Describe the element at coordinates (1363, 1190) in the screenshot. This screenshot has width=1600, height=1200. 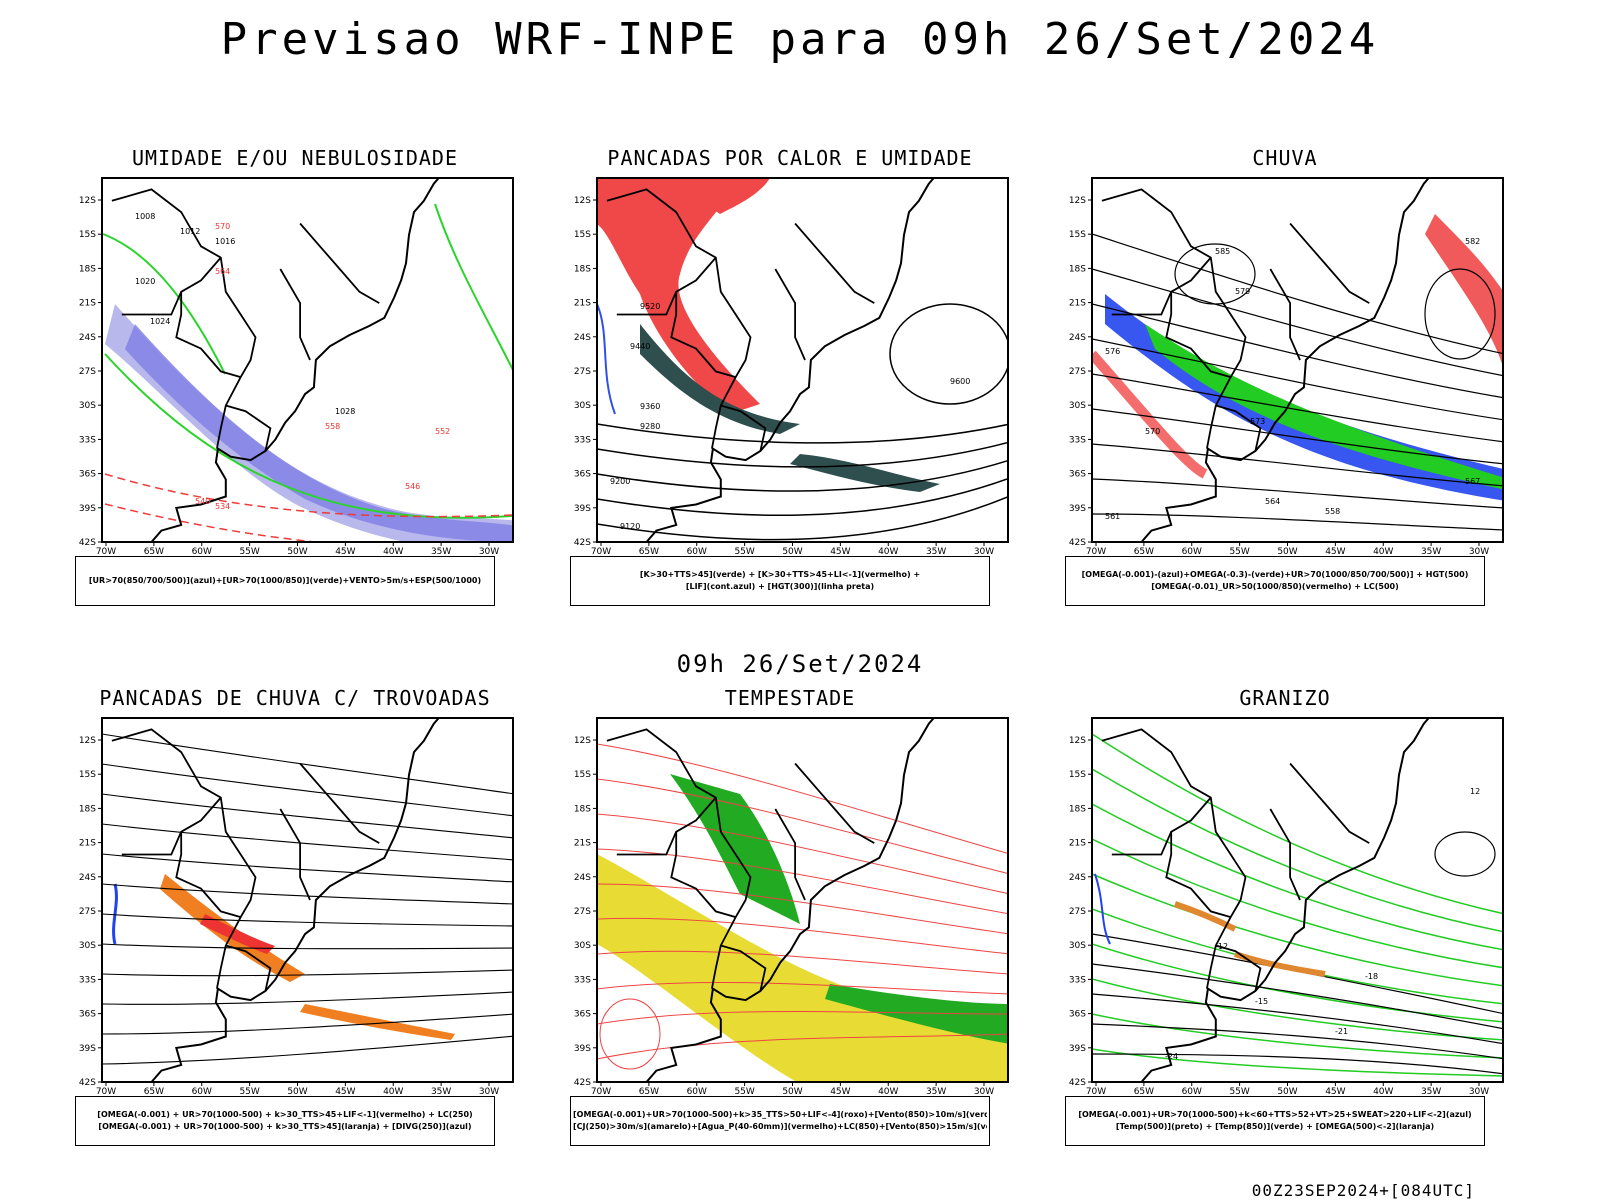
I see `run-info-footer: 00Z23SEP2024+[084UTC]` at that location.